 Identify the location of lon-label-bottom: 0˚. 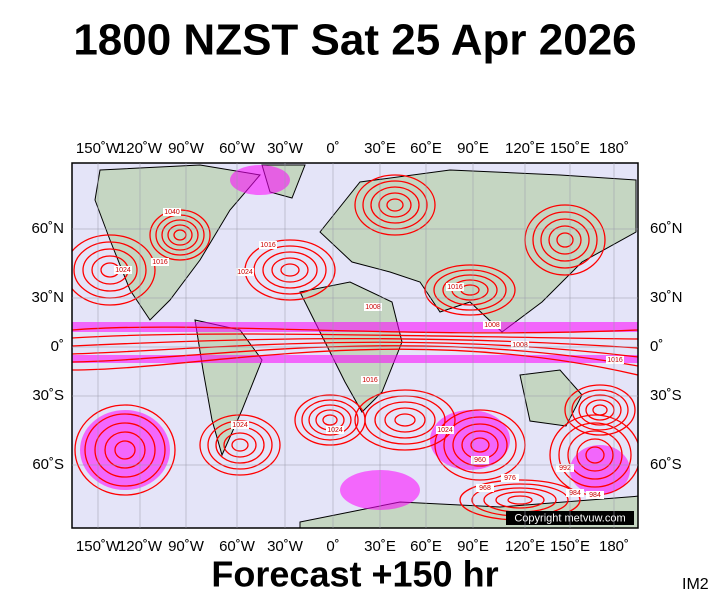
(332, 546).